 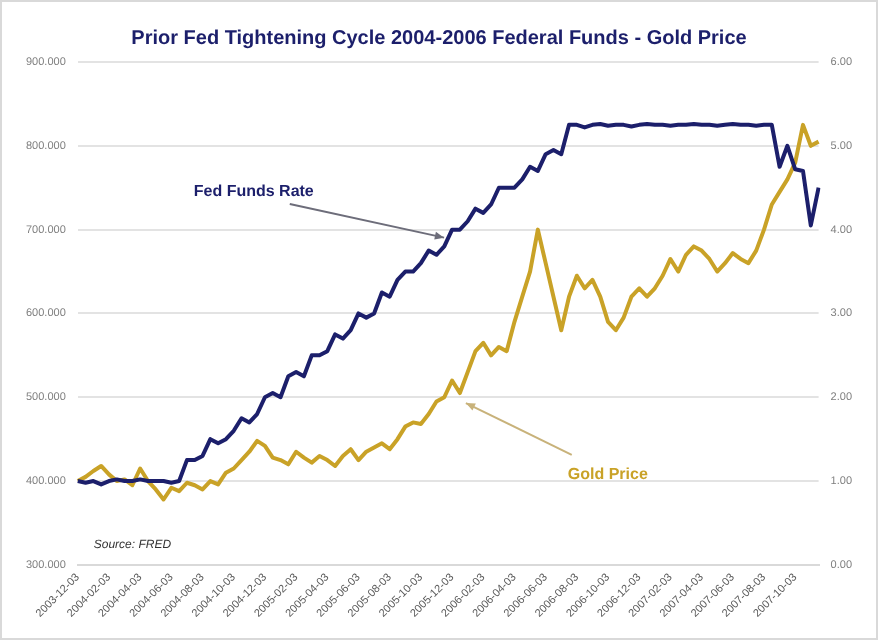 What do you see at coordinates (254, 191) in the screenshot?
I see `text: Fed Funds Rate` at bounding box center [254, 191].